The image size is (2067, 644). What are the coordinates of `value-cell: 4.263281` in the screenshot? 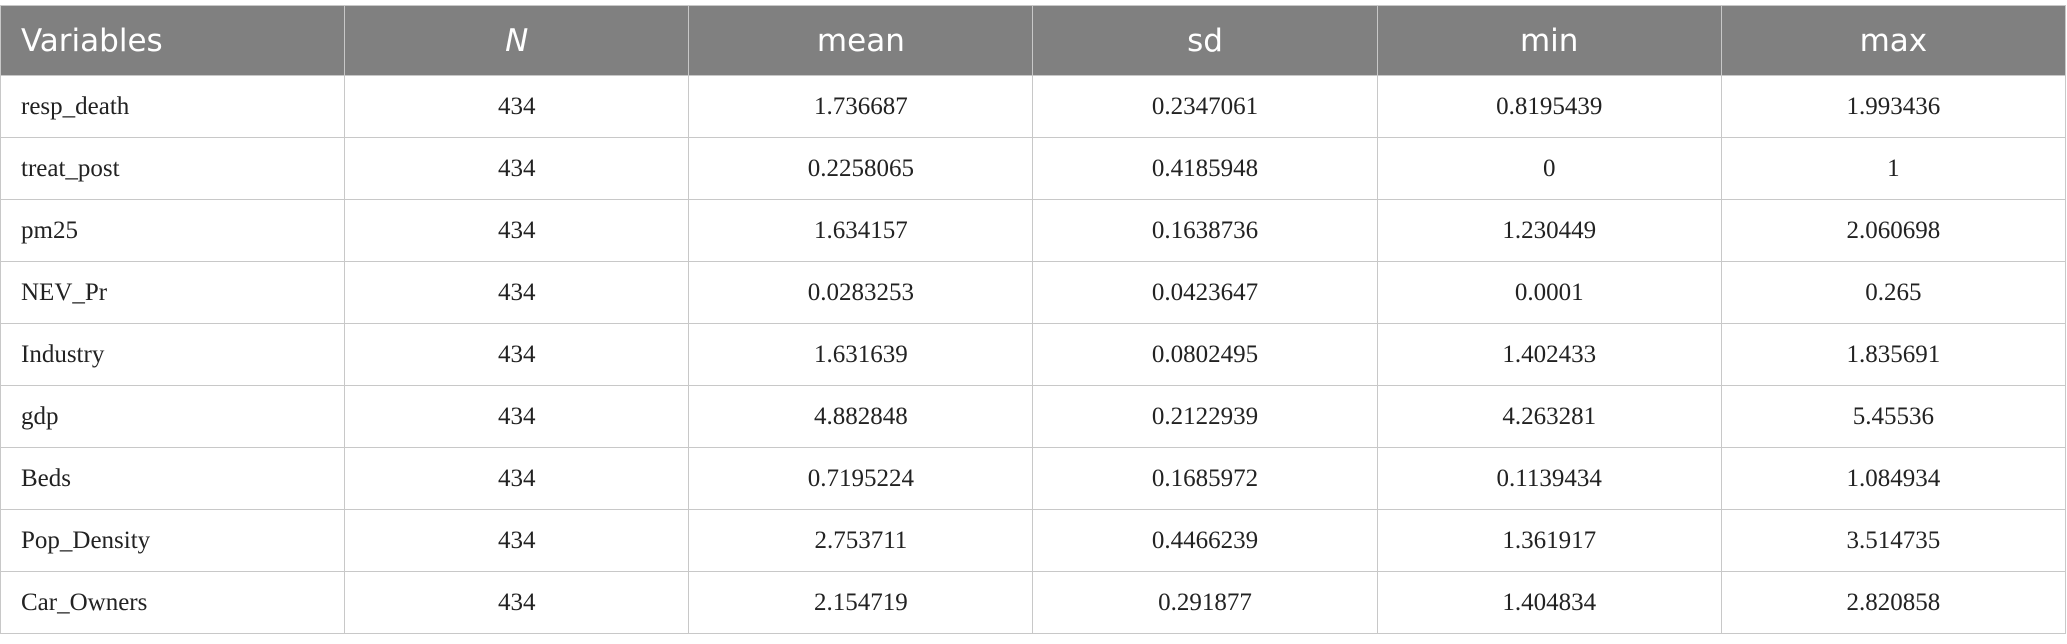 It's located at (1549, 416).